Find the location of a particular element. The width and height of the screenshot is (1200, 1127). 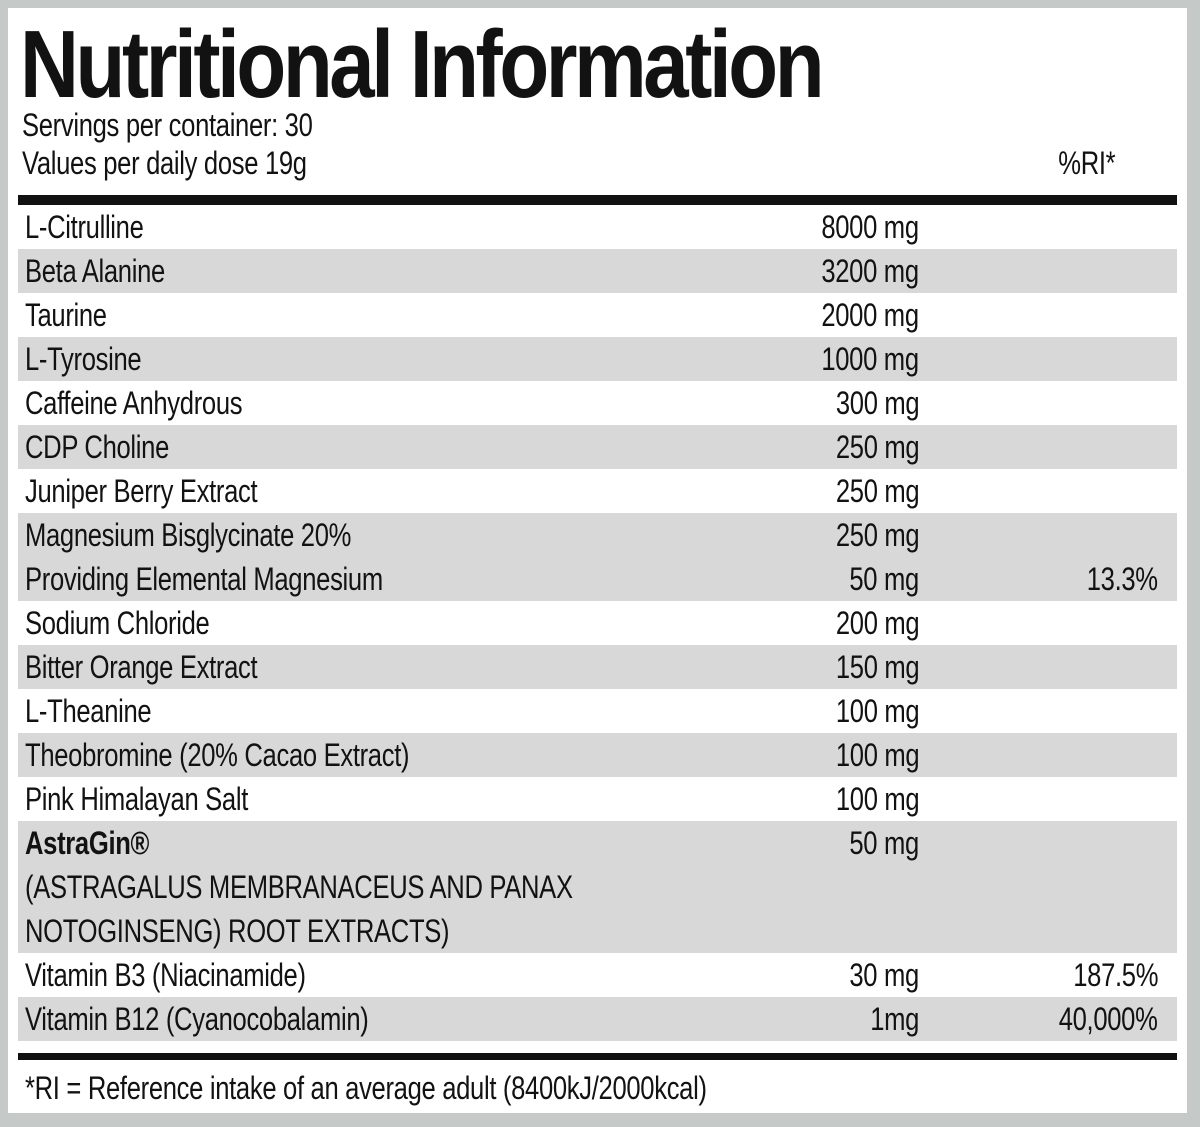

ingredient-amount: 150 mg is located at coordinates (877, 666).